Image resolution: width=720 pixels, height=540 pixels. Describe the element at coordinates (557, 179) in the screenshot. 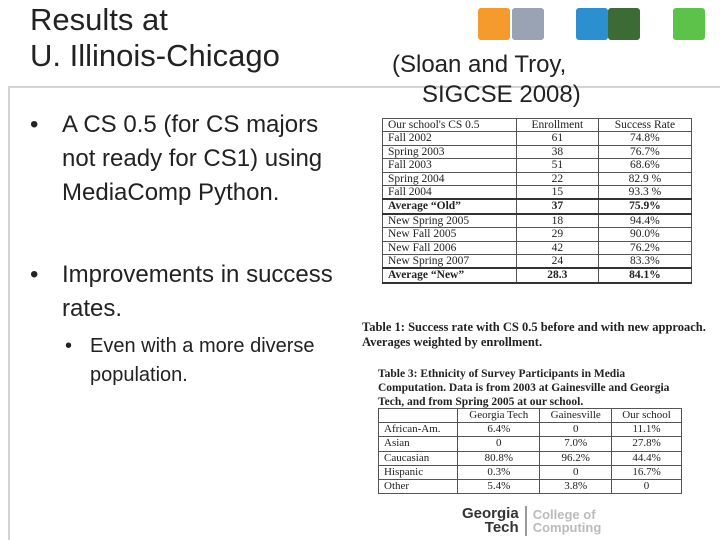

I see `table1-cell: 22` at that location.